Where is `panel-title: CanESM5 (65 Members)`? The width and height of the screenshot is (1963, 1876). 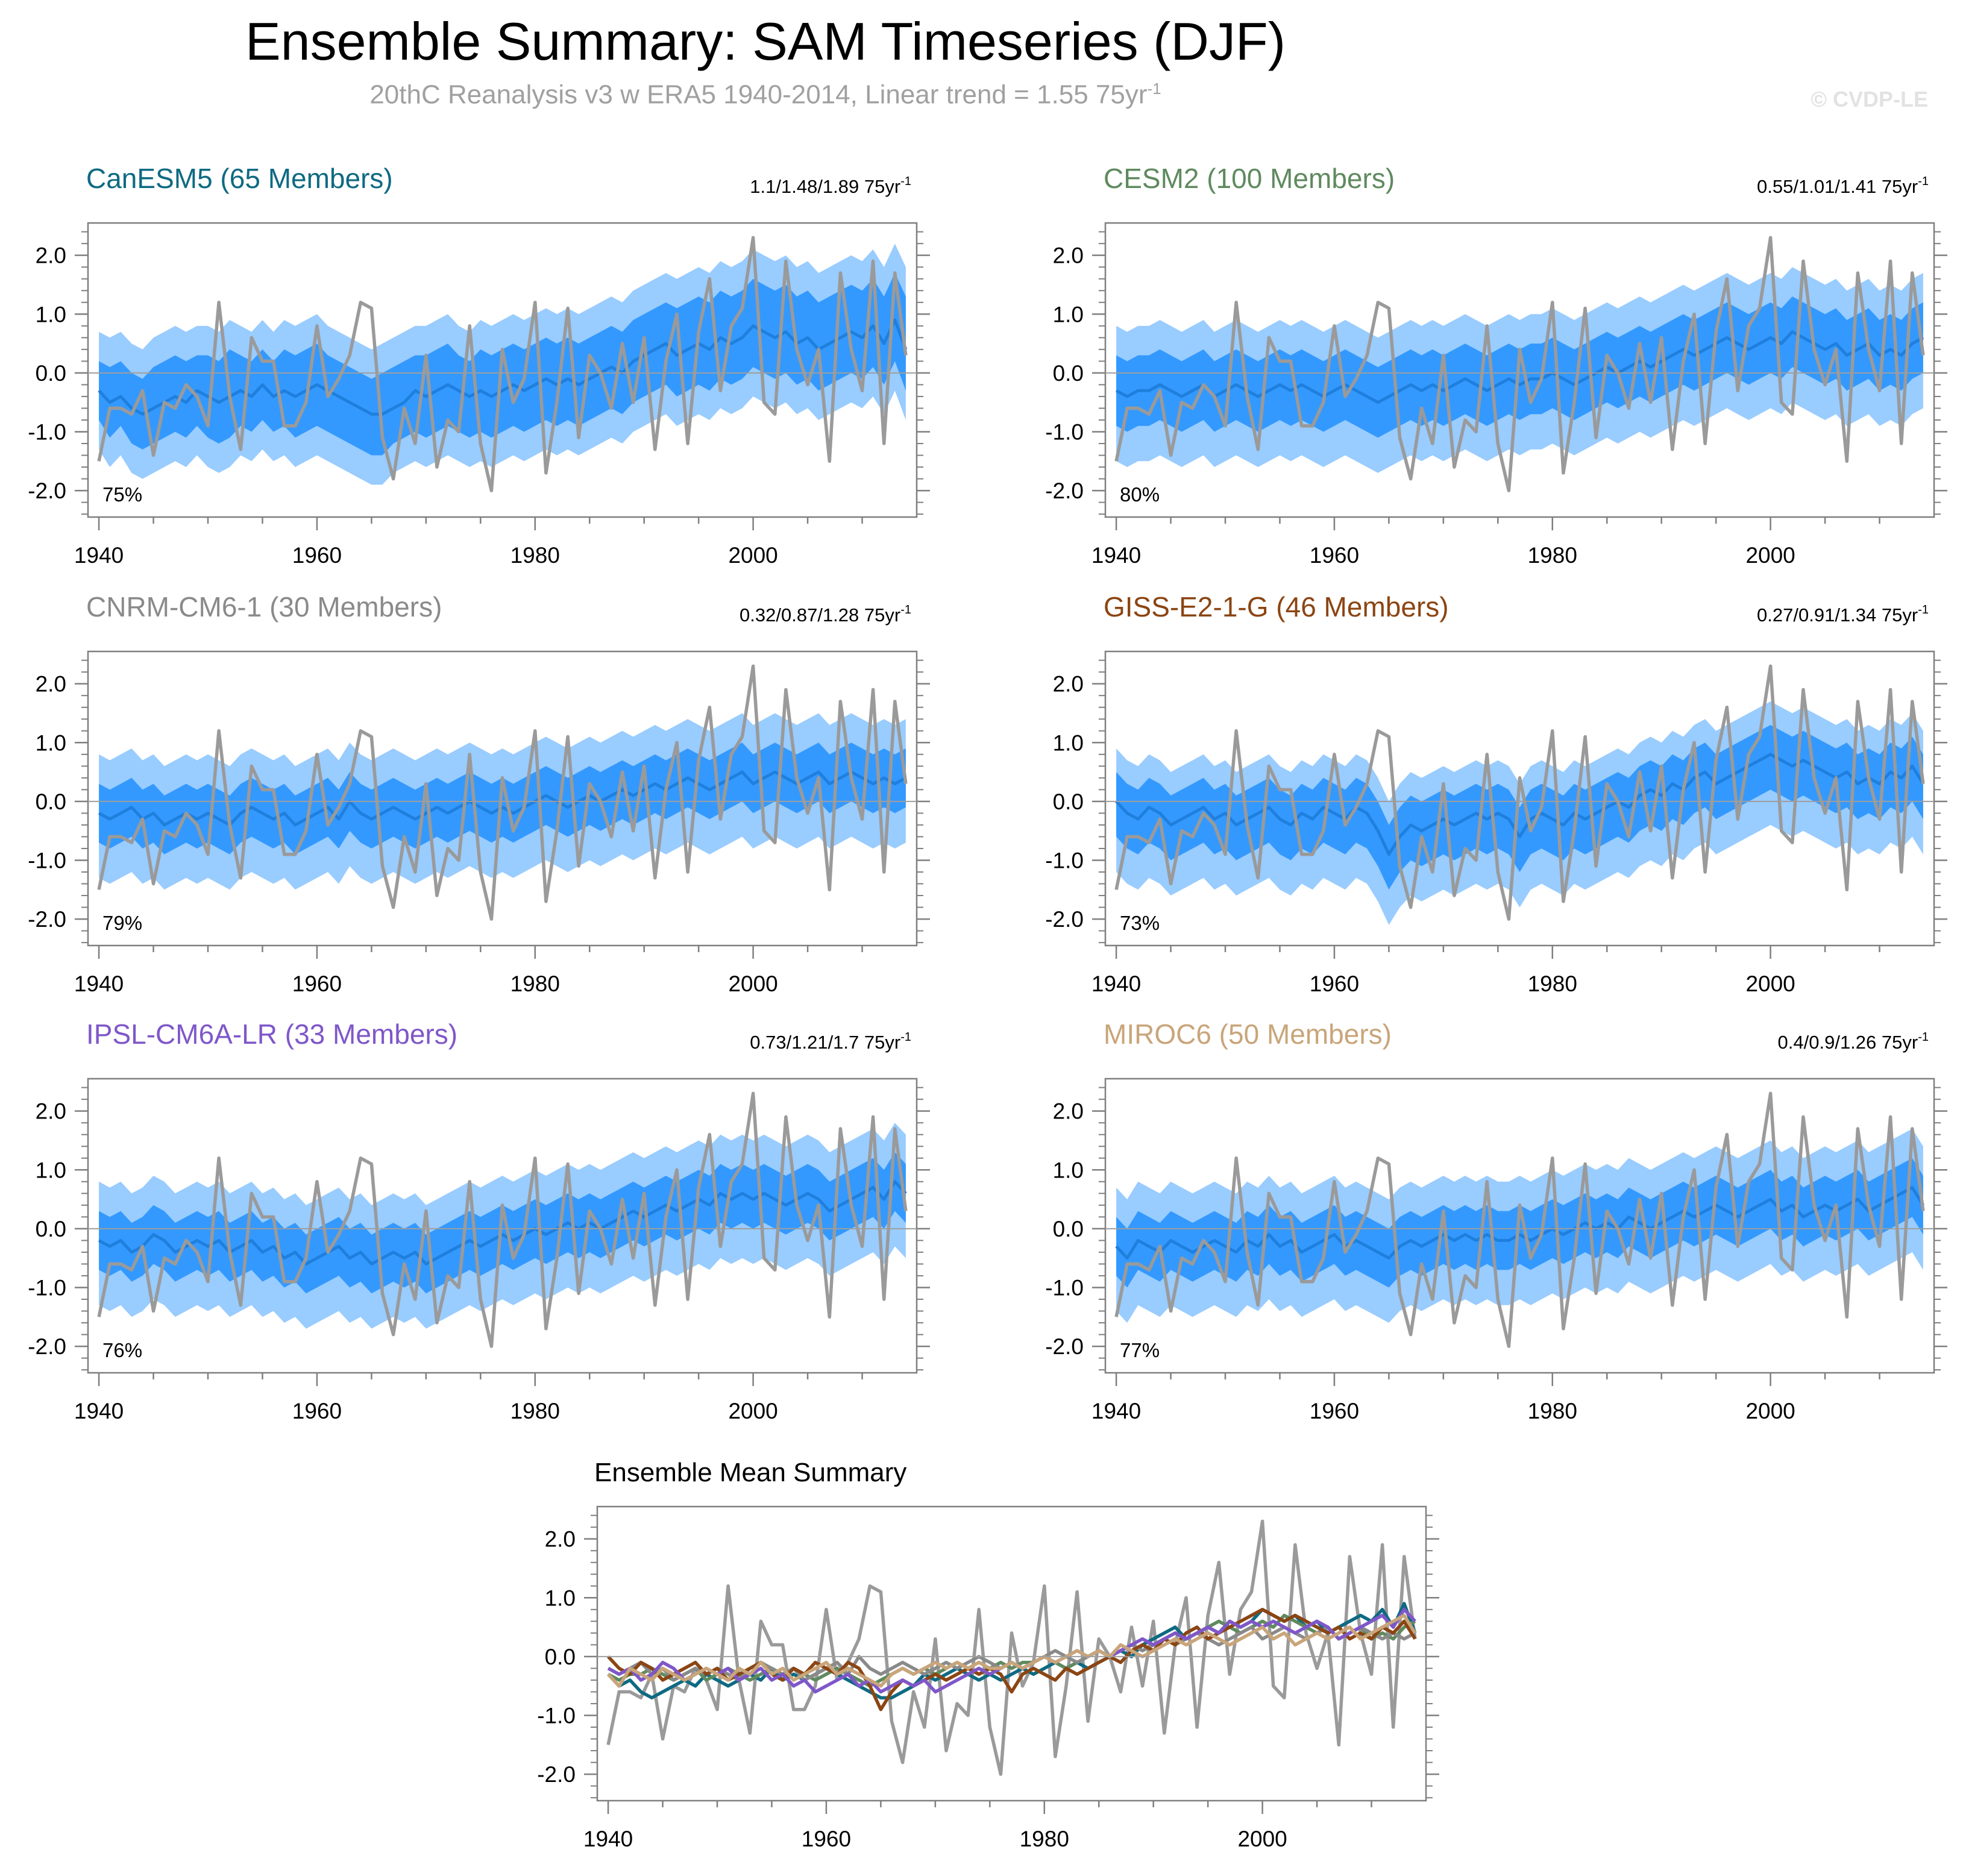 panel-title: CanESM5 (65 Members) is located at coordinates (239, 178).